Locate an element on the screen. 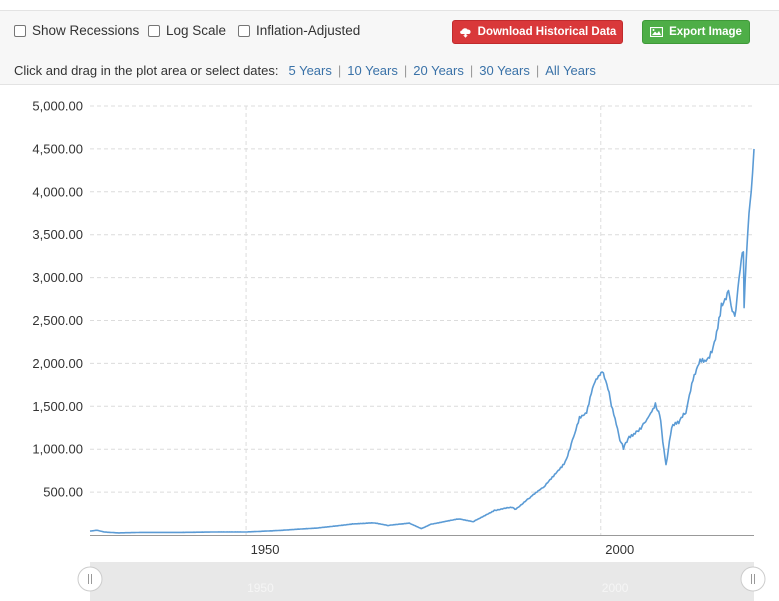  export-label: Export Image is located at coordinates (705, 32).